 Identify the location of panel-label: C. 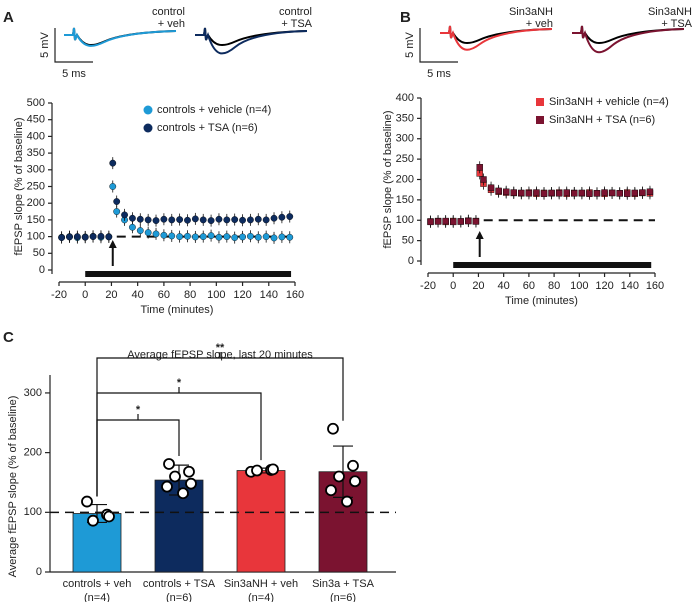
(8, 337).